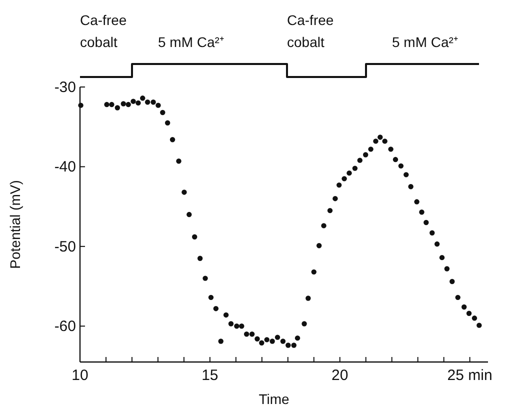  I want to click on x-axis-title: Time, so click(274, 399).